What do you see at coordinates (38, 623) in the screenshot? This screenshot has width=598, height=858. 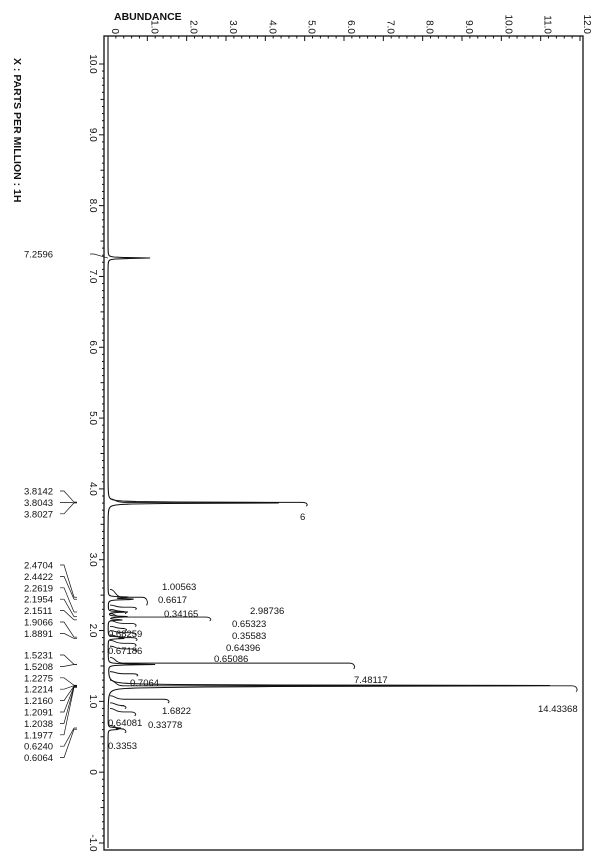 I see `peak-label: 1.9066` at bounding box center [38, 623].